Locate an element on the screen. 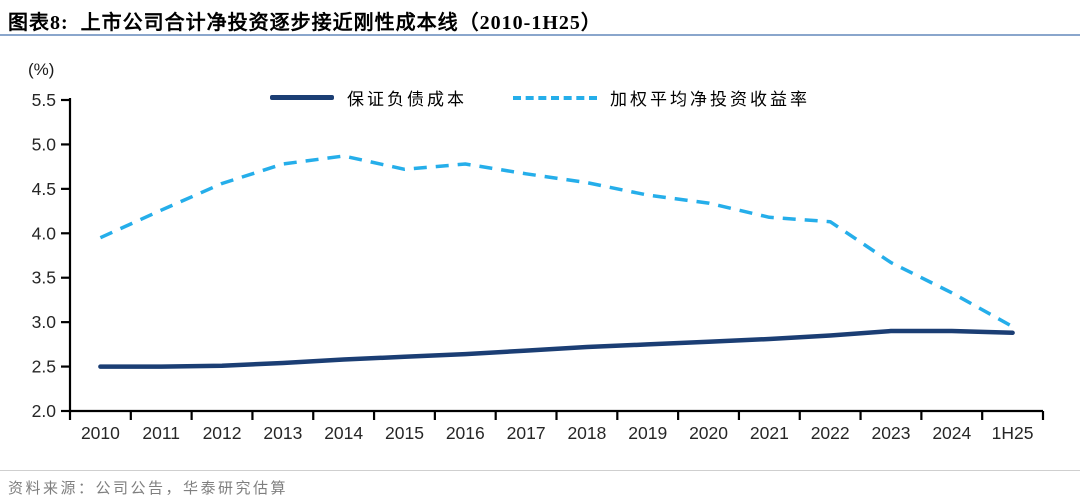 Image resolution: width=1080 pixels, height=504 pixels. x-tick-label: 2016 is located at coordinates (465, 433).